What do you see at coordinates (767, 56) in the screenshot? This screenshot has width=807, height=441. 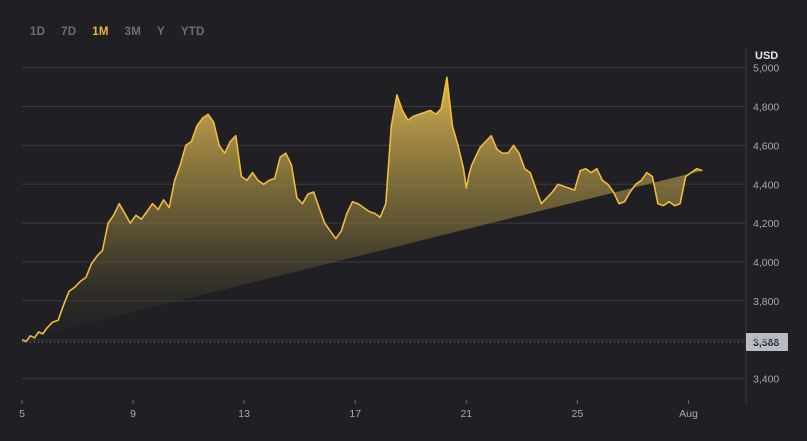 I see `y-axis-unit: USD` at bounding box center [767, 56].